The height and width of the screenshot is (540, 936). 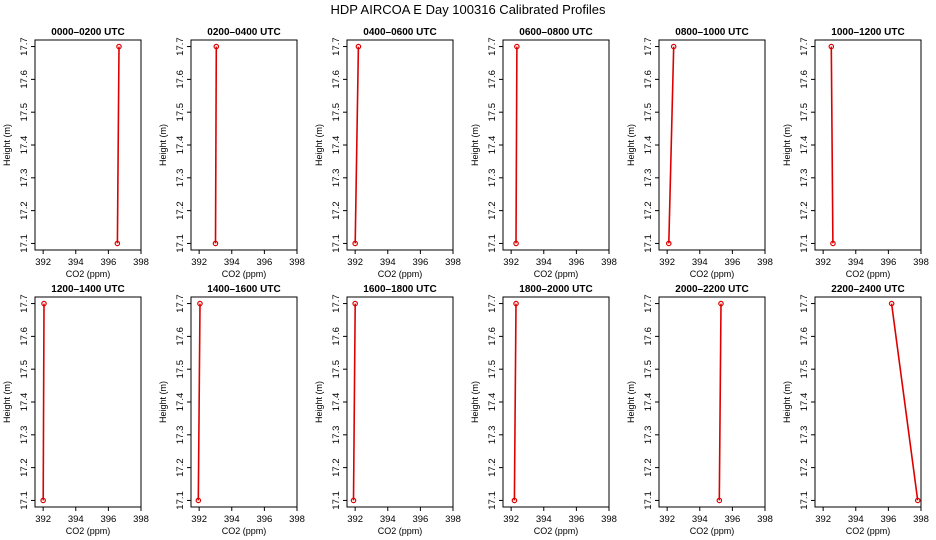 I want to click on panel-title: 1600–1800 UTC, so click(x=399, y=289).